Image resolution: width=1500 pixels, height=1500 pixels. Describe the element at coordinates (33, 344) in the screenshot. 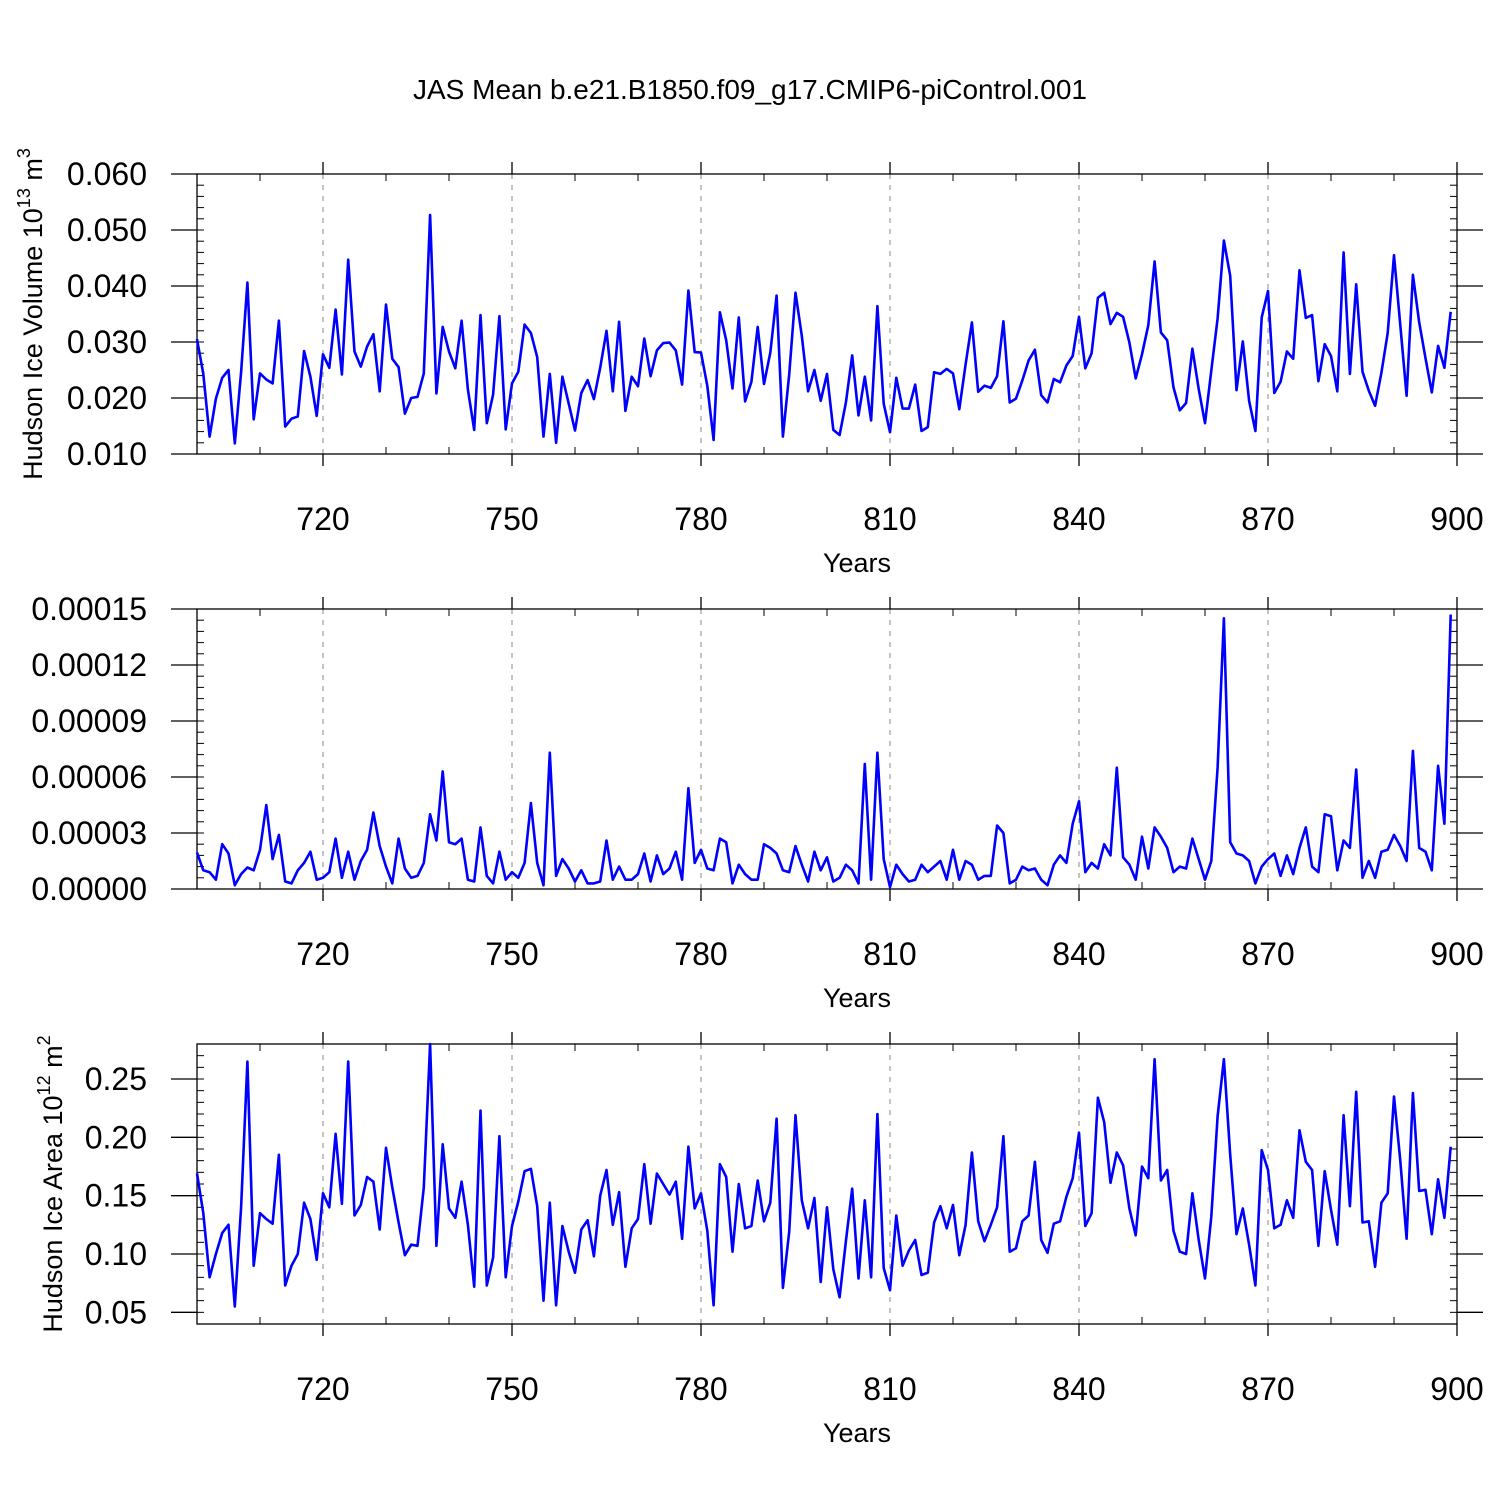

I see `y-axis-title-text: Hudson Ice Volume 10` at that location.